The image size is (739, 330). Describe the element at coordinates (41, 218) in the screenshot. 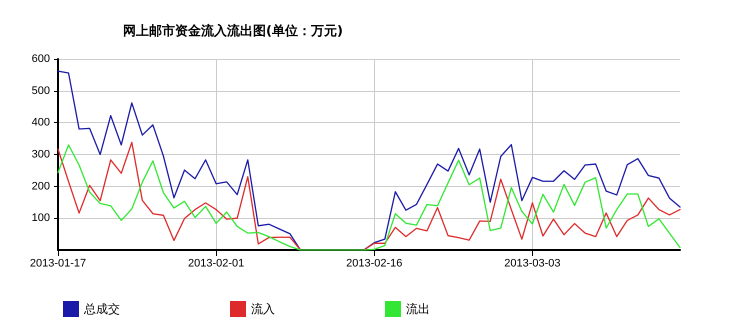

I see `y-tick-label: 100` at that location.